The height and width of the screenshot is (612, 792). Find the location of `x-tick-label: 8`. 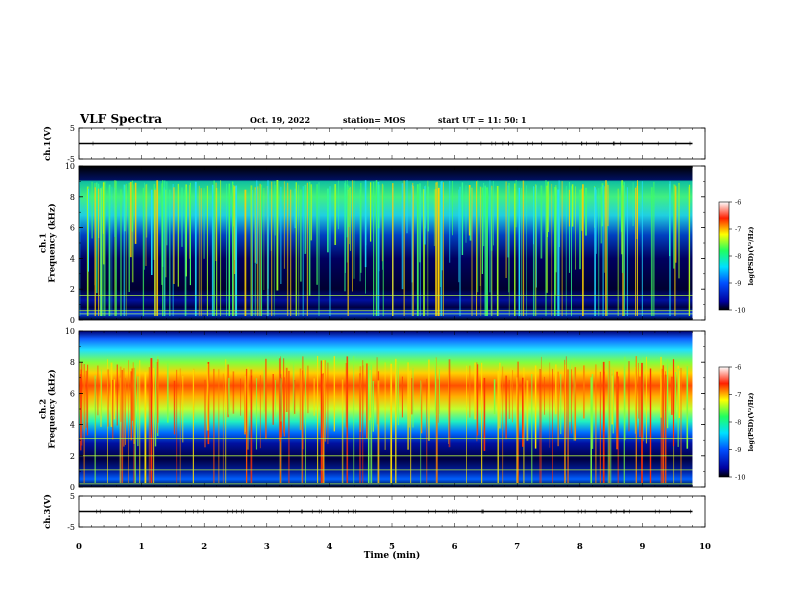

x-tick-label: 8 is located at coordinates (580, 547).